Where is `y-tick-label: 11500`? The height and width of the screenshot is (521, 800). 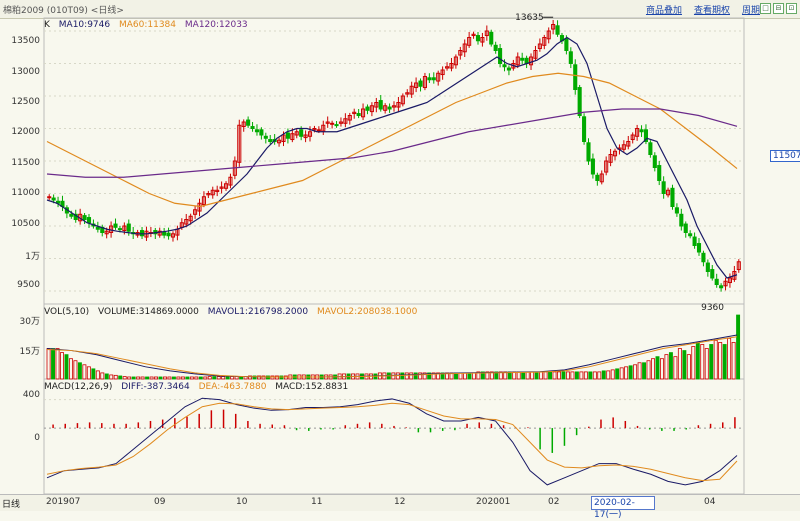 y-tick-label: 11500 is located at coordinates (25, 163).